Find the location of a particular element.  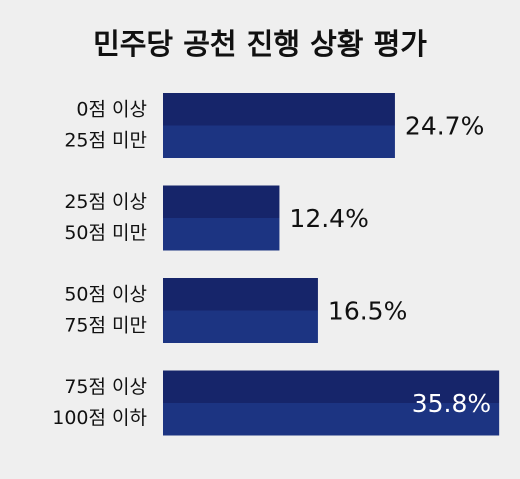

chart-title: 민주당 공천 진행 상황 평가 is located at coordinates (260, 44).